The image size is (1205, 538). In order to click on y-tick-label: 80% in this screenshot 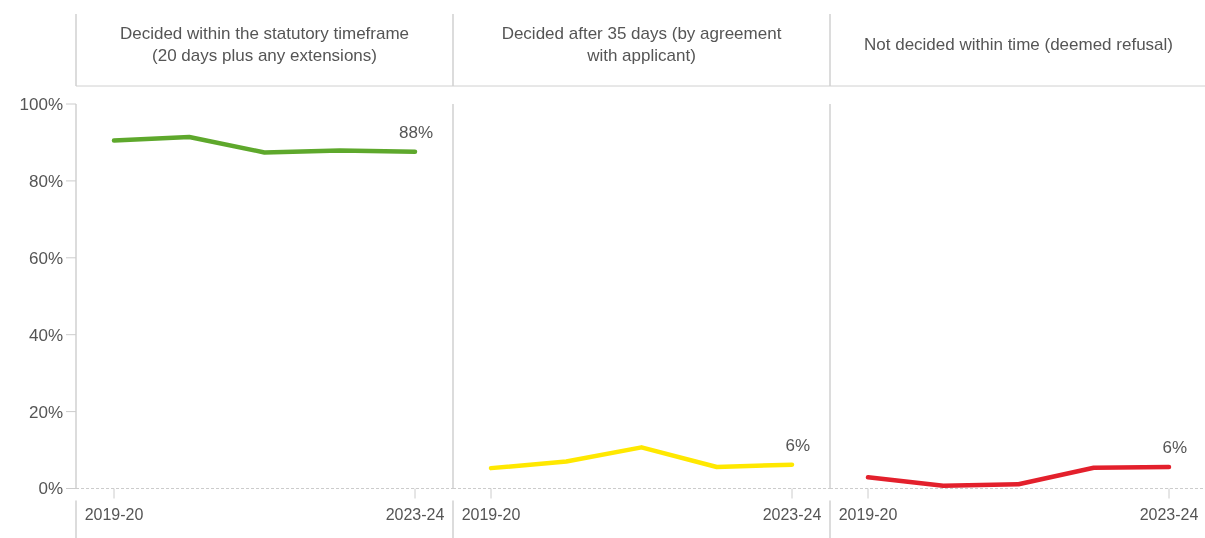, I will do `click(45, 181)`.